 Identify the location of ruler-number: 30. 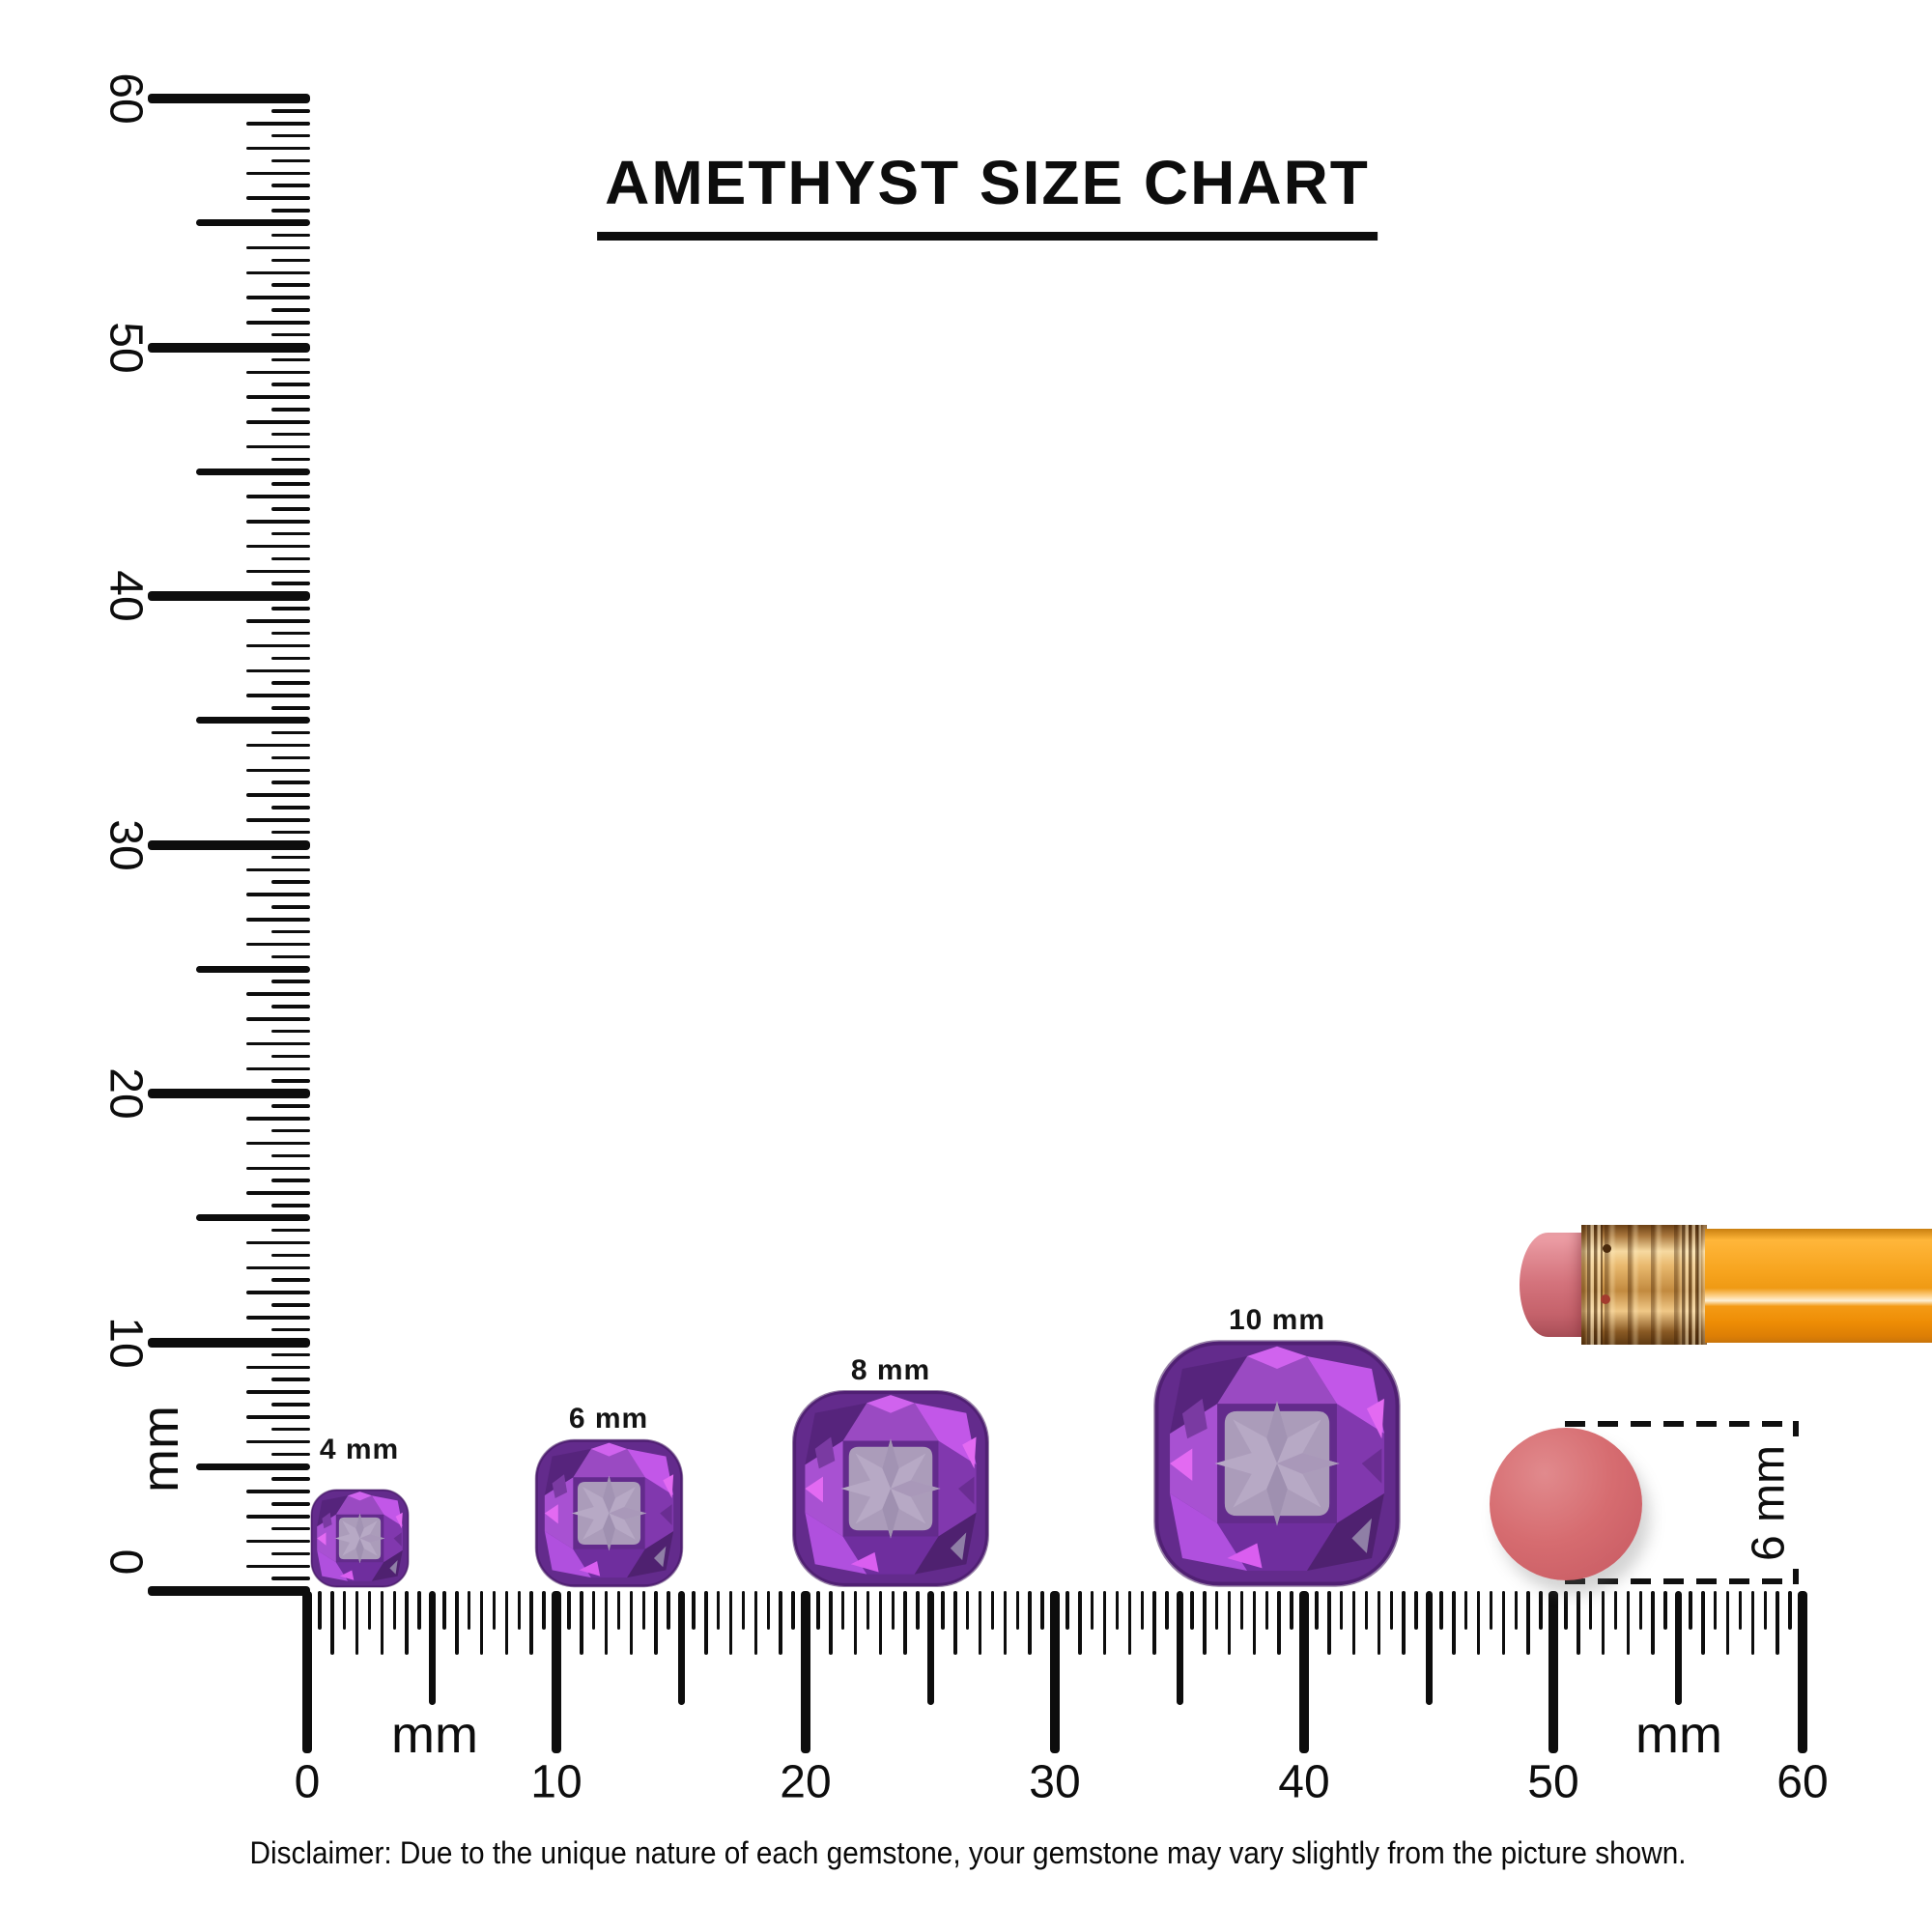
(1055, 1782).